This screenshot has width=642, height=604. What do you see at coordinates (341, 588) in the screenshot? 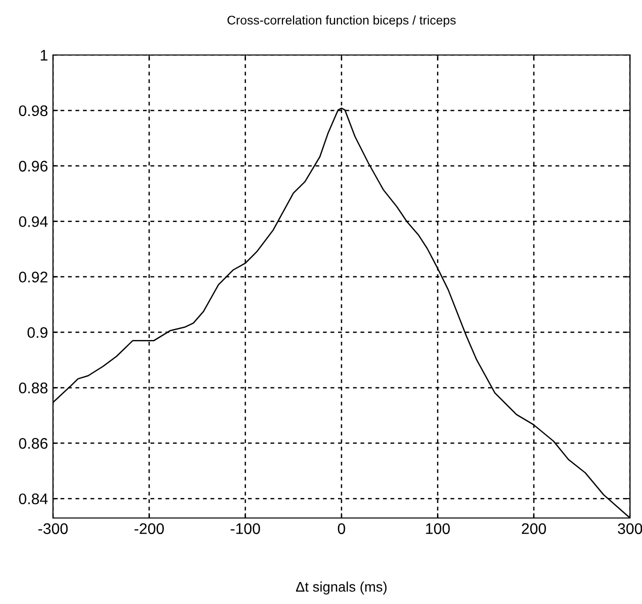
I see `x-axis-title: Δt signals (ms)` at bounding box center [341, 588].